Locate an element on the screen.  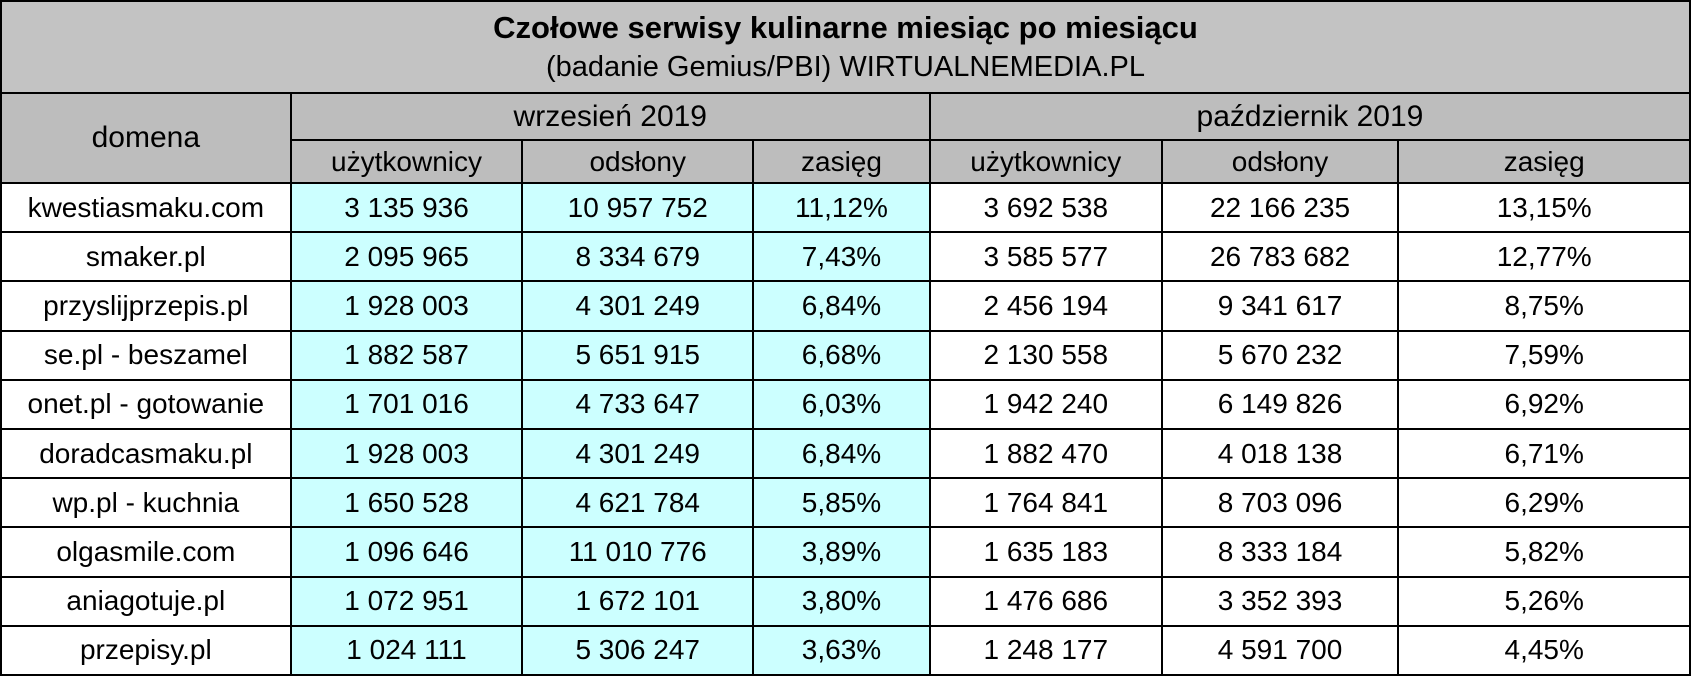
oct-reach-cell: 6,92% is located at coordinates (1544, 404).